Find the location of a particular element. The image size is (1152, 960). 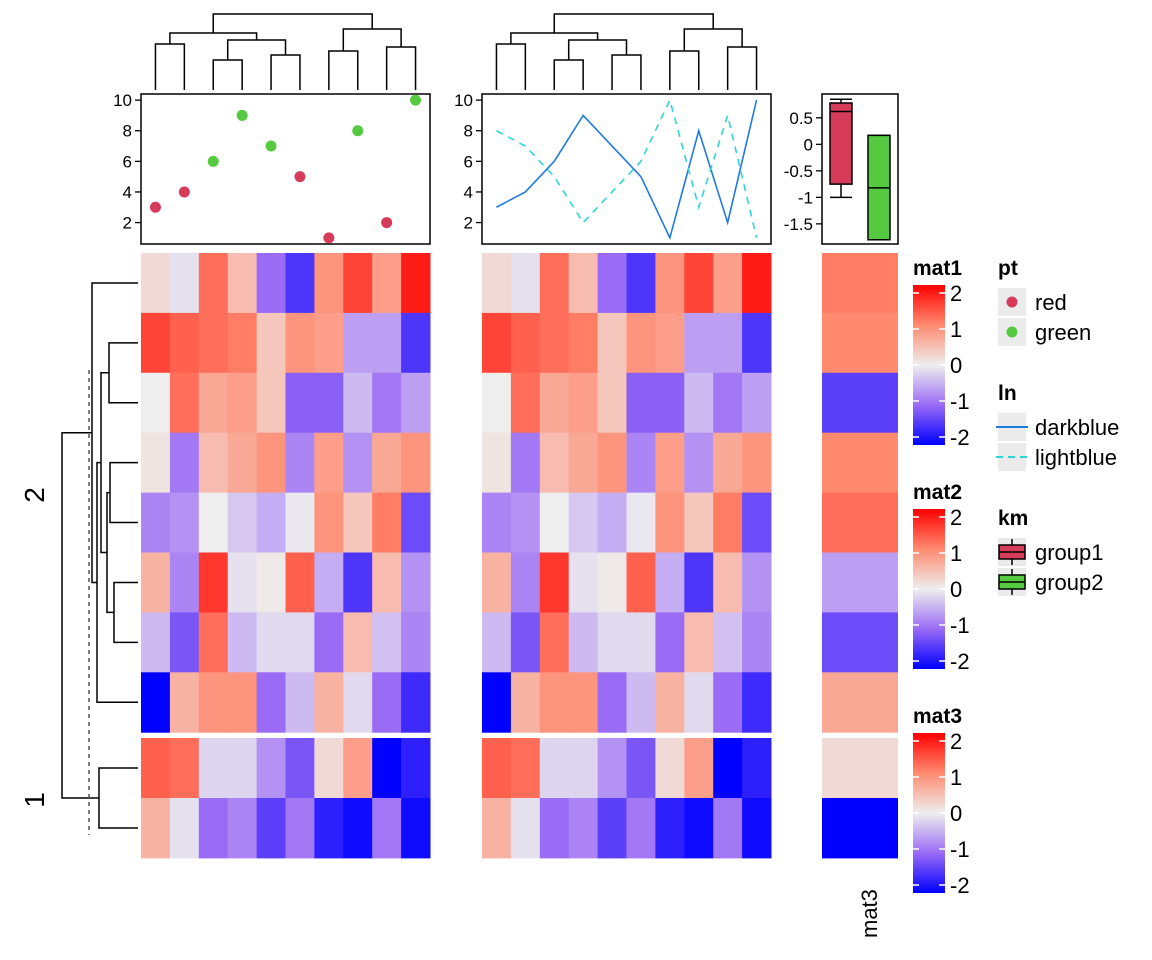

legend-label-green: green is located at coordinates (1063, 332).